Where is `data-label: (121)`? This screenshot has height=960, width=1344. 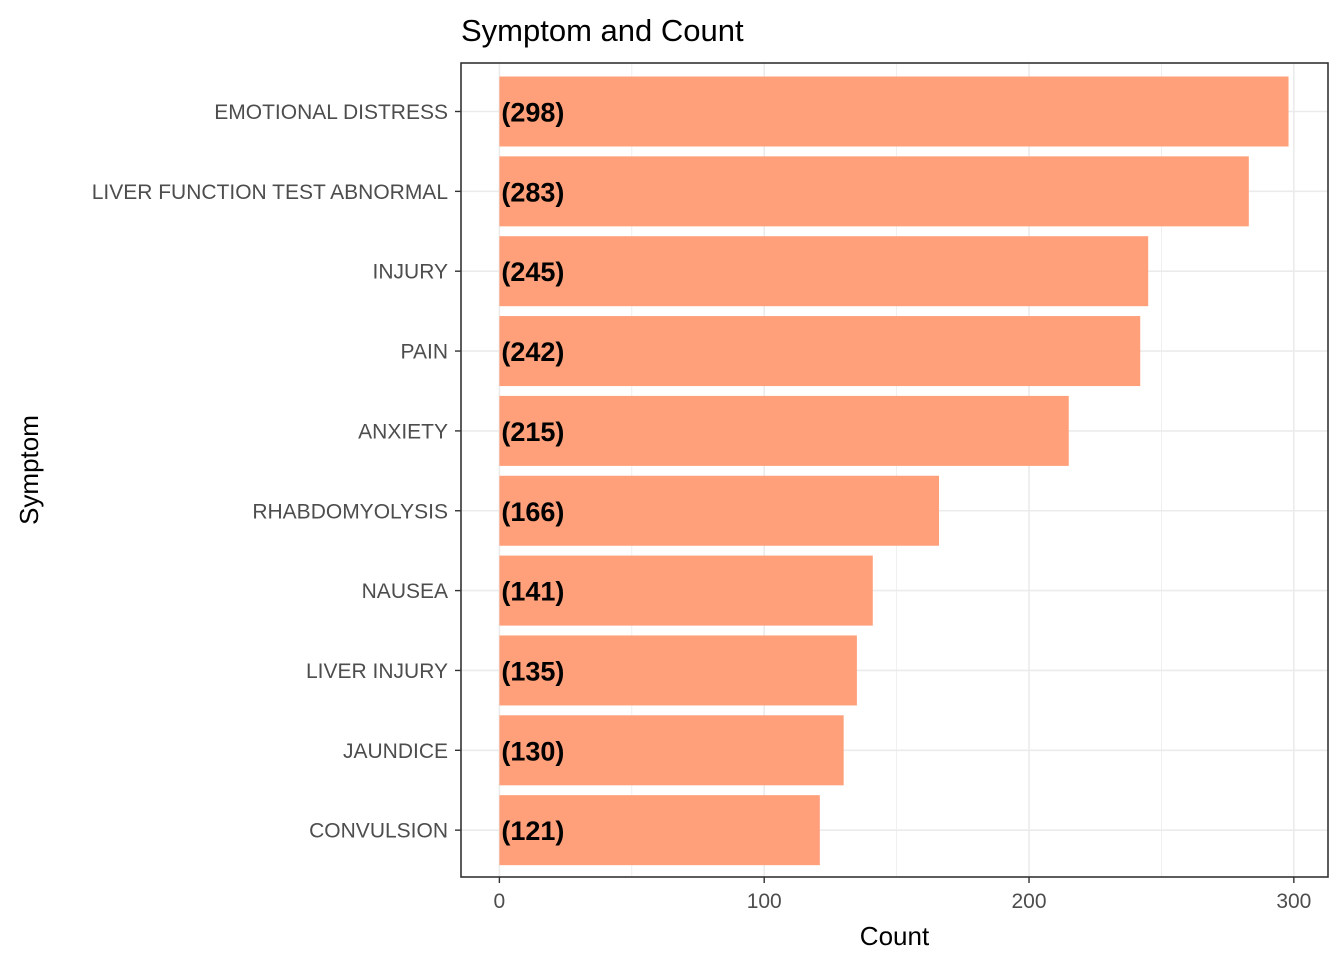 data-label: (121) is located at coordinates (532, 831).